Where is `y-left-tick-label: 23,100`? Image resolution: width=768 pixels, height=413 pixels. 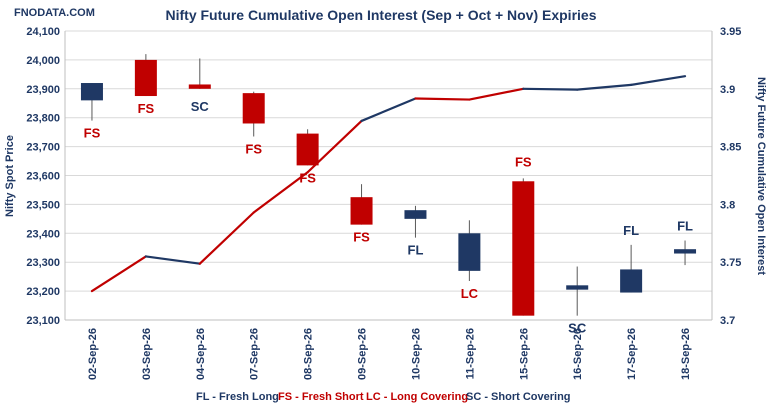
y-left-tick-label: 23,100 is located at coordinates (43, 321).